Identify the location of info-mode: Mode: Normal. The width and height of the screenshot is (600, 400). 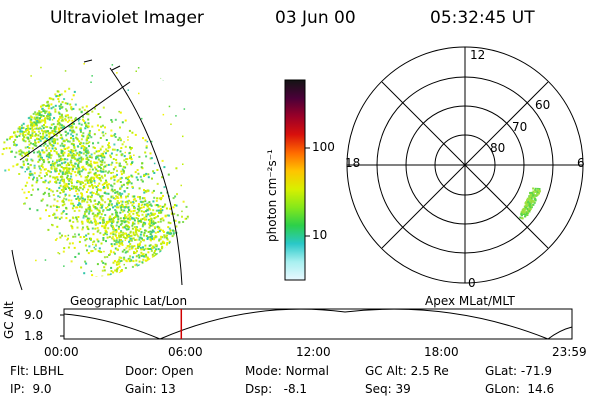
(287, 371).